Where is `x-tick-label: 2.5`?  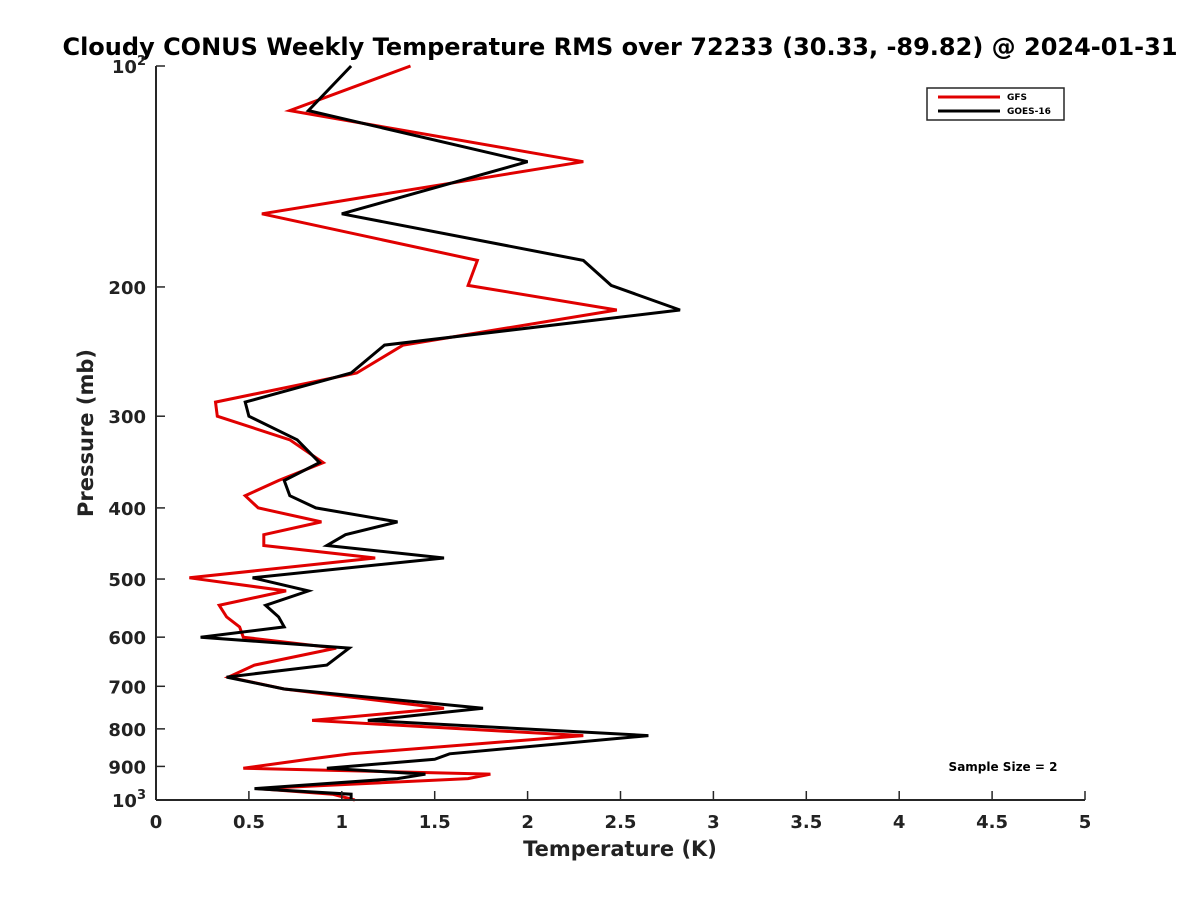
x-tick-label: 2.5 is located at coordinates (621, 822).